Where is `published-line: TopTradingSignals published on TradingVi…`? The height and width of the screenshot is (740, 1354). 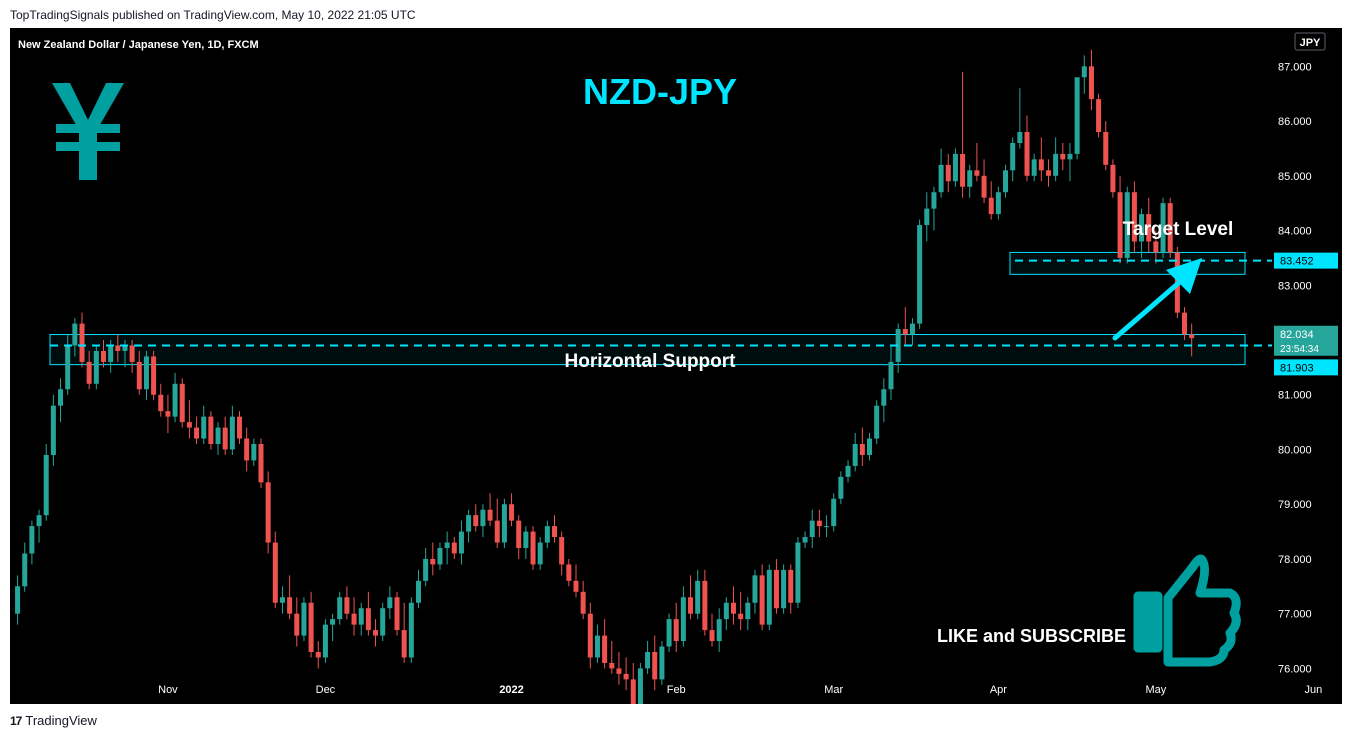
published-line: TopTradingSignals published on TradingVi… is located at coordinates (213, 15).